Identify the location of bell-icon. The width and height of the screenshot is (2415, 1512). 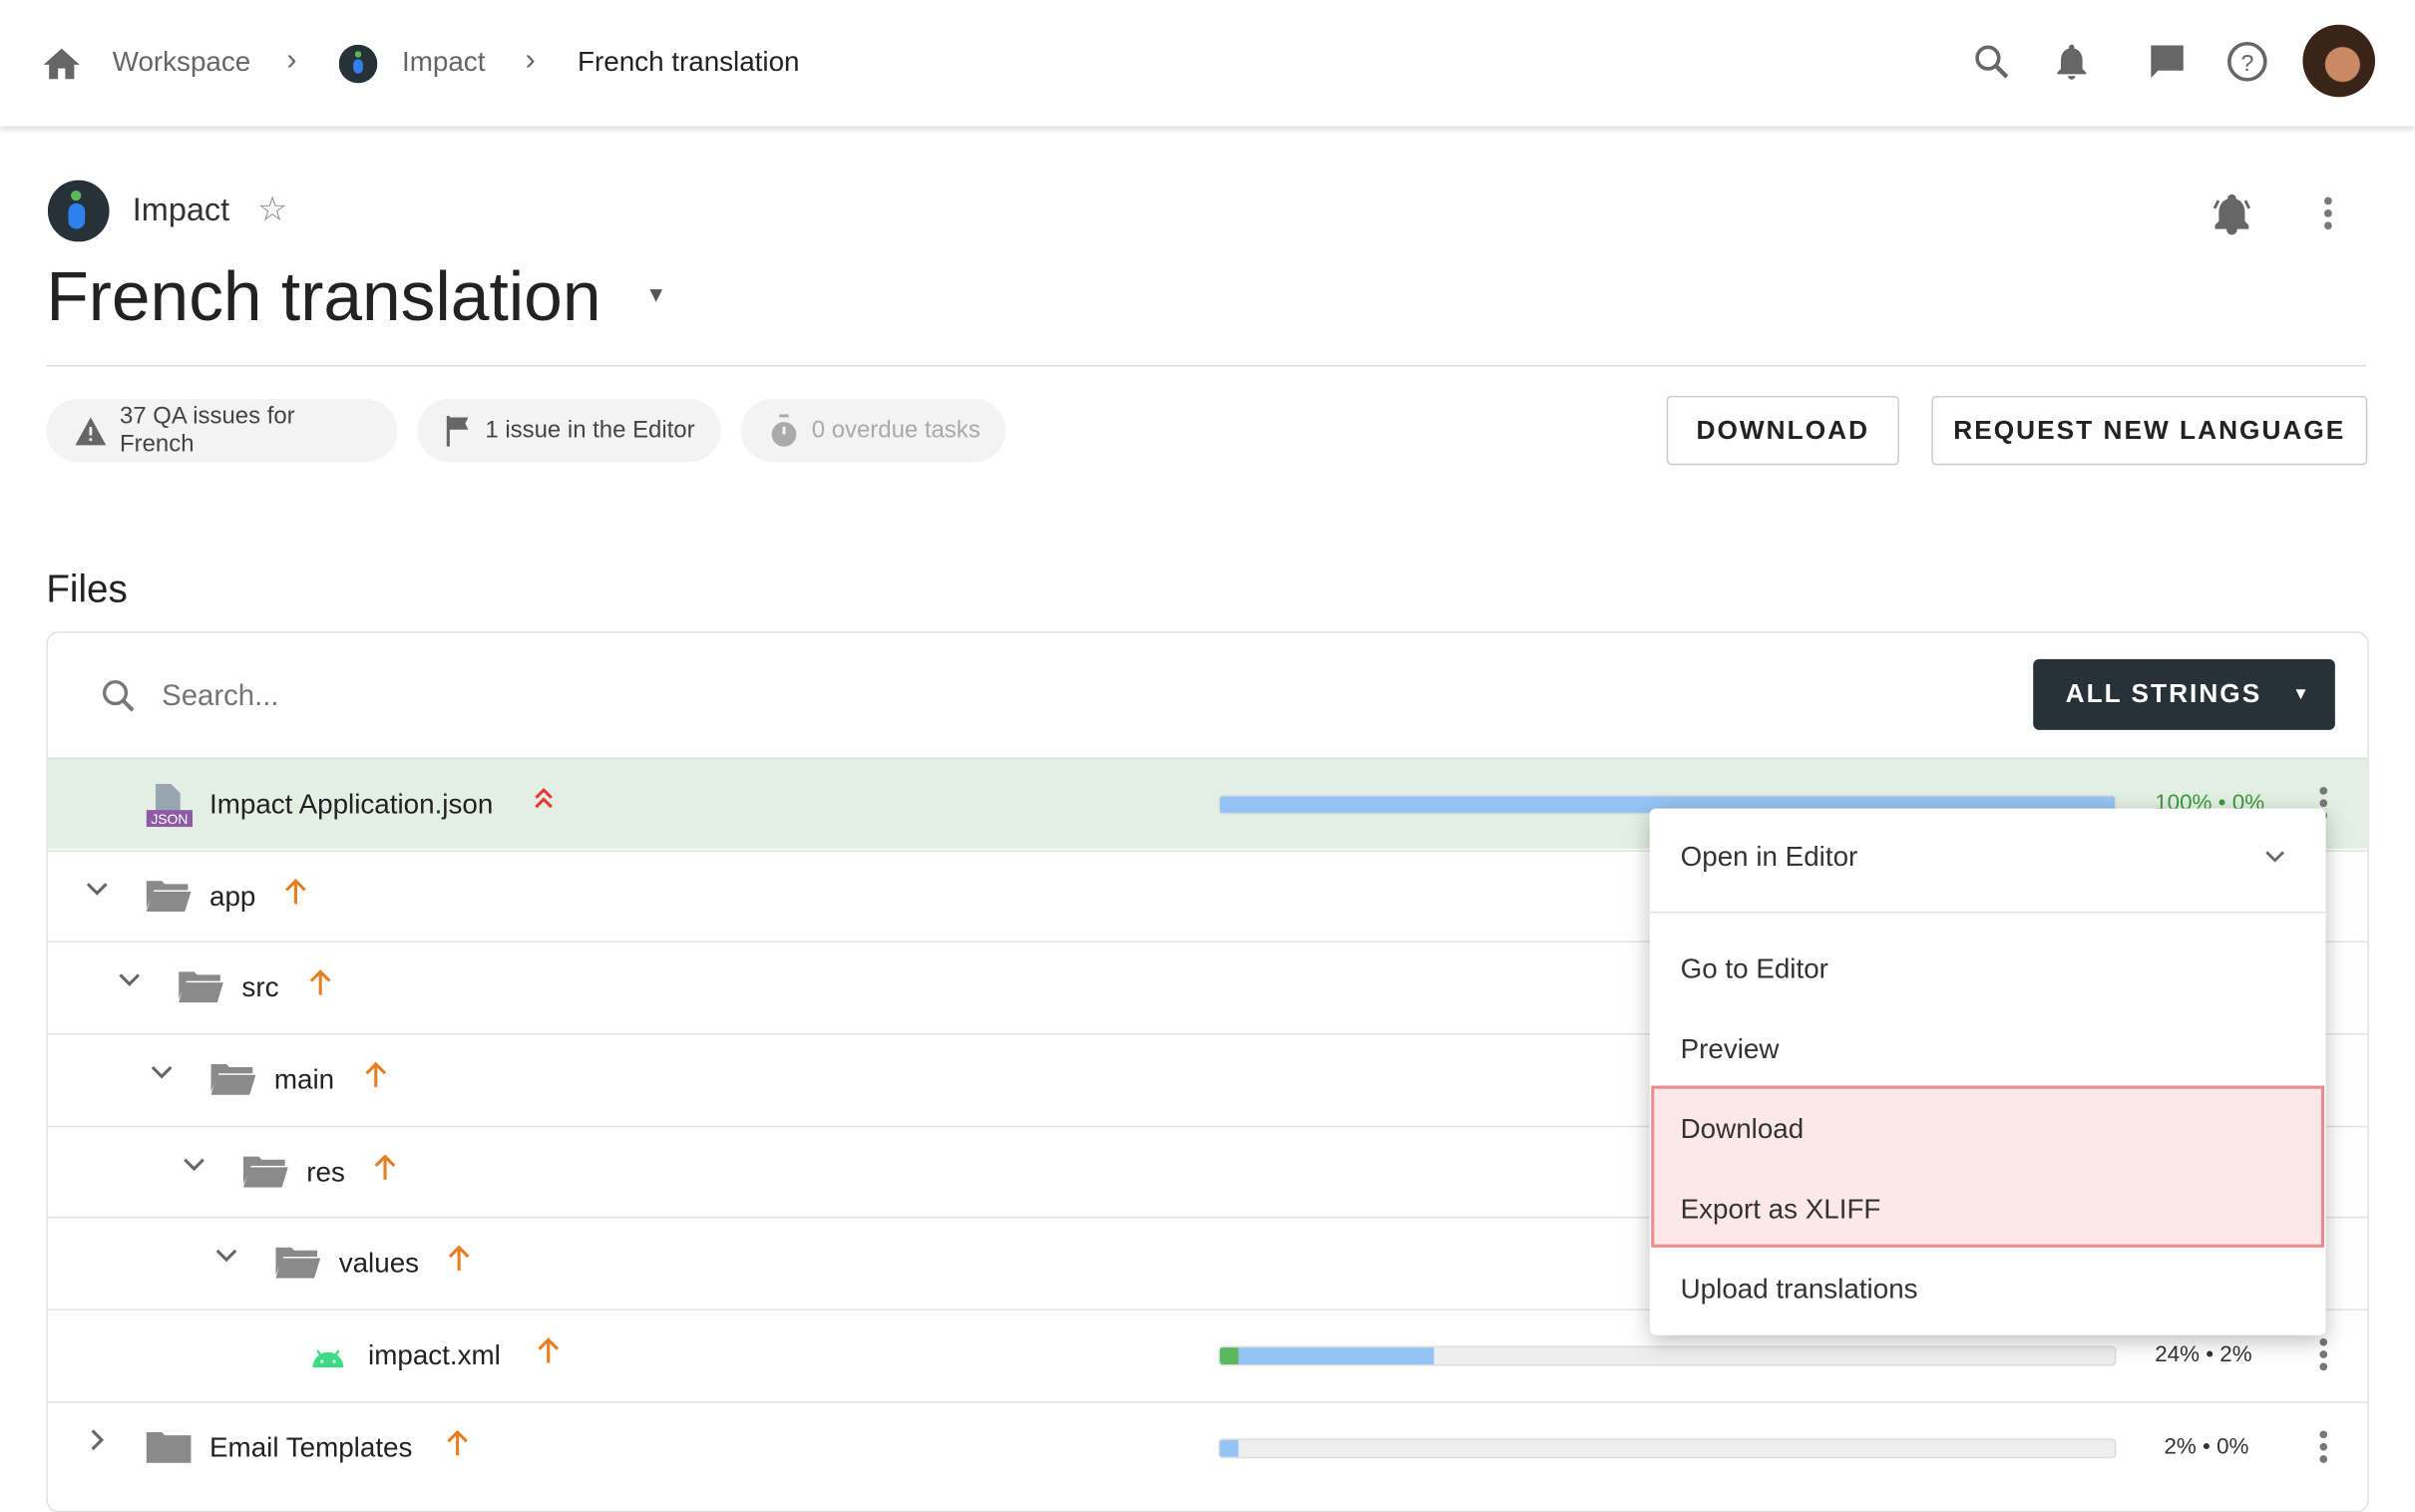
(2071, 61).